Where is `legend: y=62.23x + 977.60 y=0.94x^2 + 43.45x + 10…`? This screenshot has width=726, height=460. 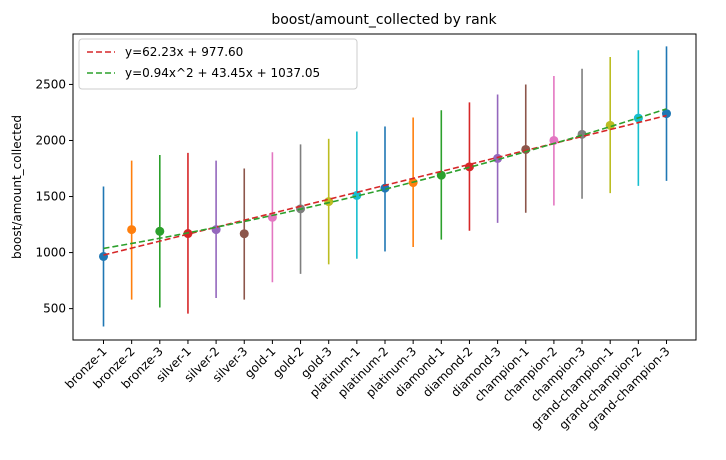 legend: y=62.23x + 977.60 y=0.94x^2 + 43.45x + 10… is located at coordinates (218, 64).